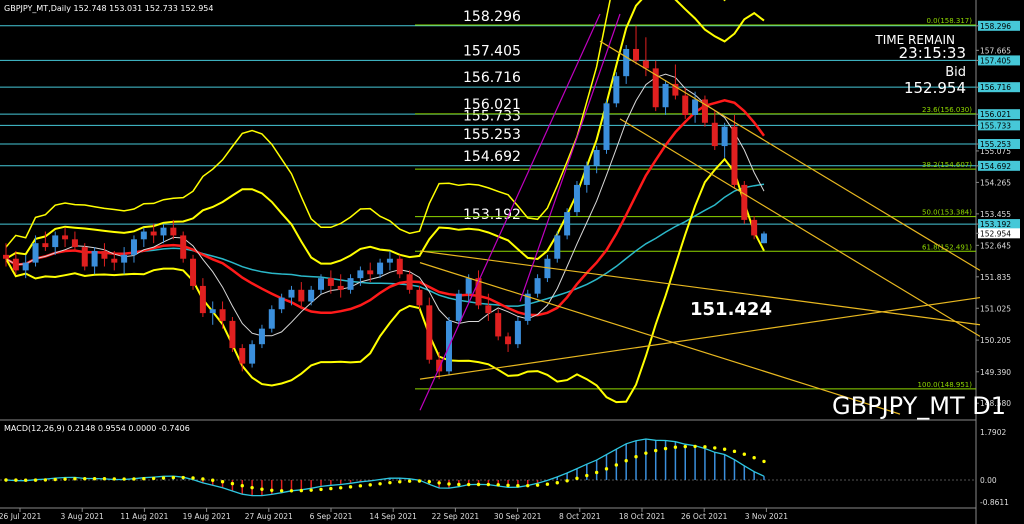 The image size is (1024, 524). What do you see at coordinates (766, 516) in the screenshot?
I see `time-tick-label: 3 Nov 2021` at bounding box center [766, 516].